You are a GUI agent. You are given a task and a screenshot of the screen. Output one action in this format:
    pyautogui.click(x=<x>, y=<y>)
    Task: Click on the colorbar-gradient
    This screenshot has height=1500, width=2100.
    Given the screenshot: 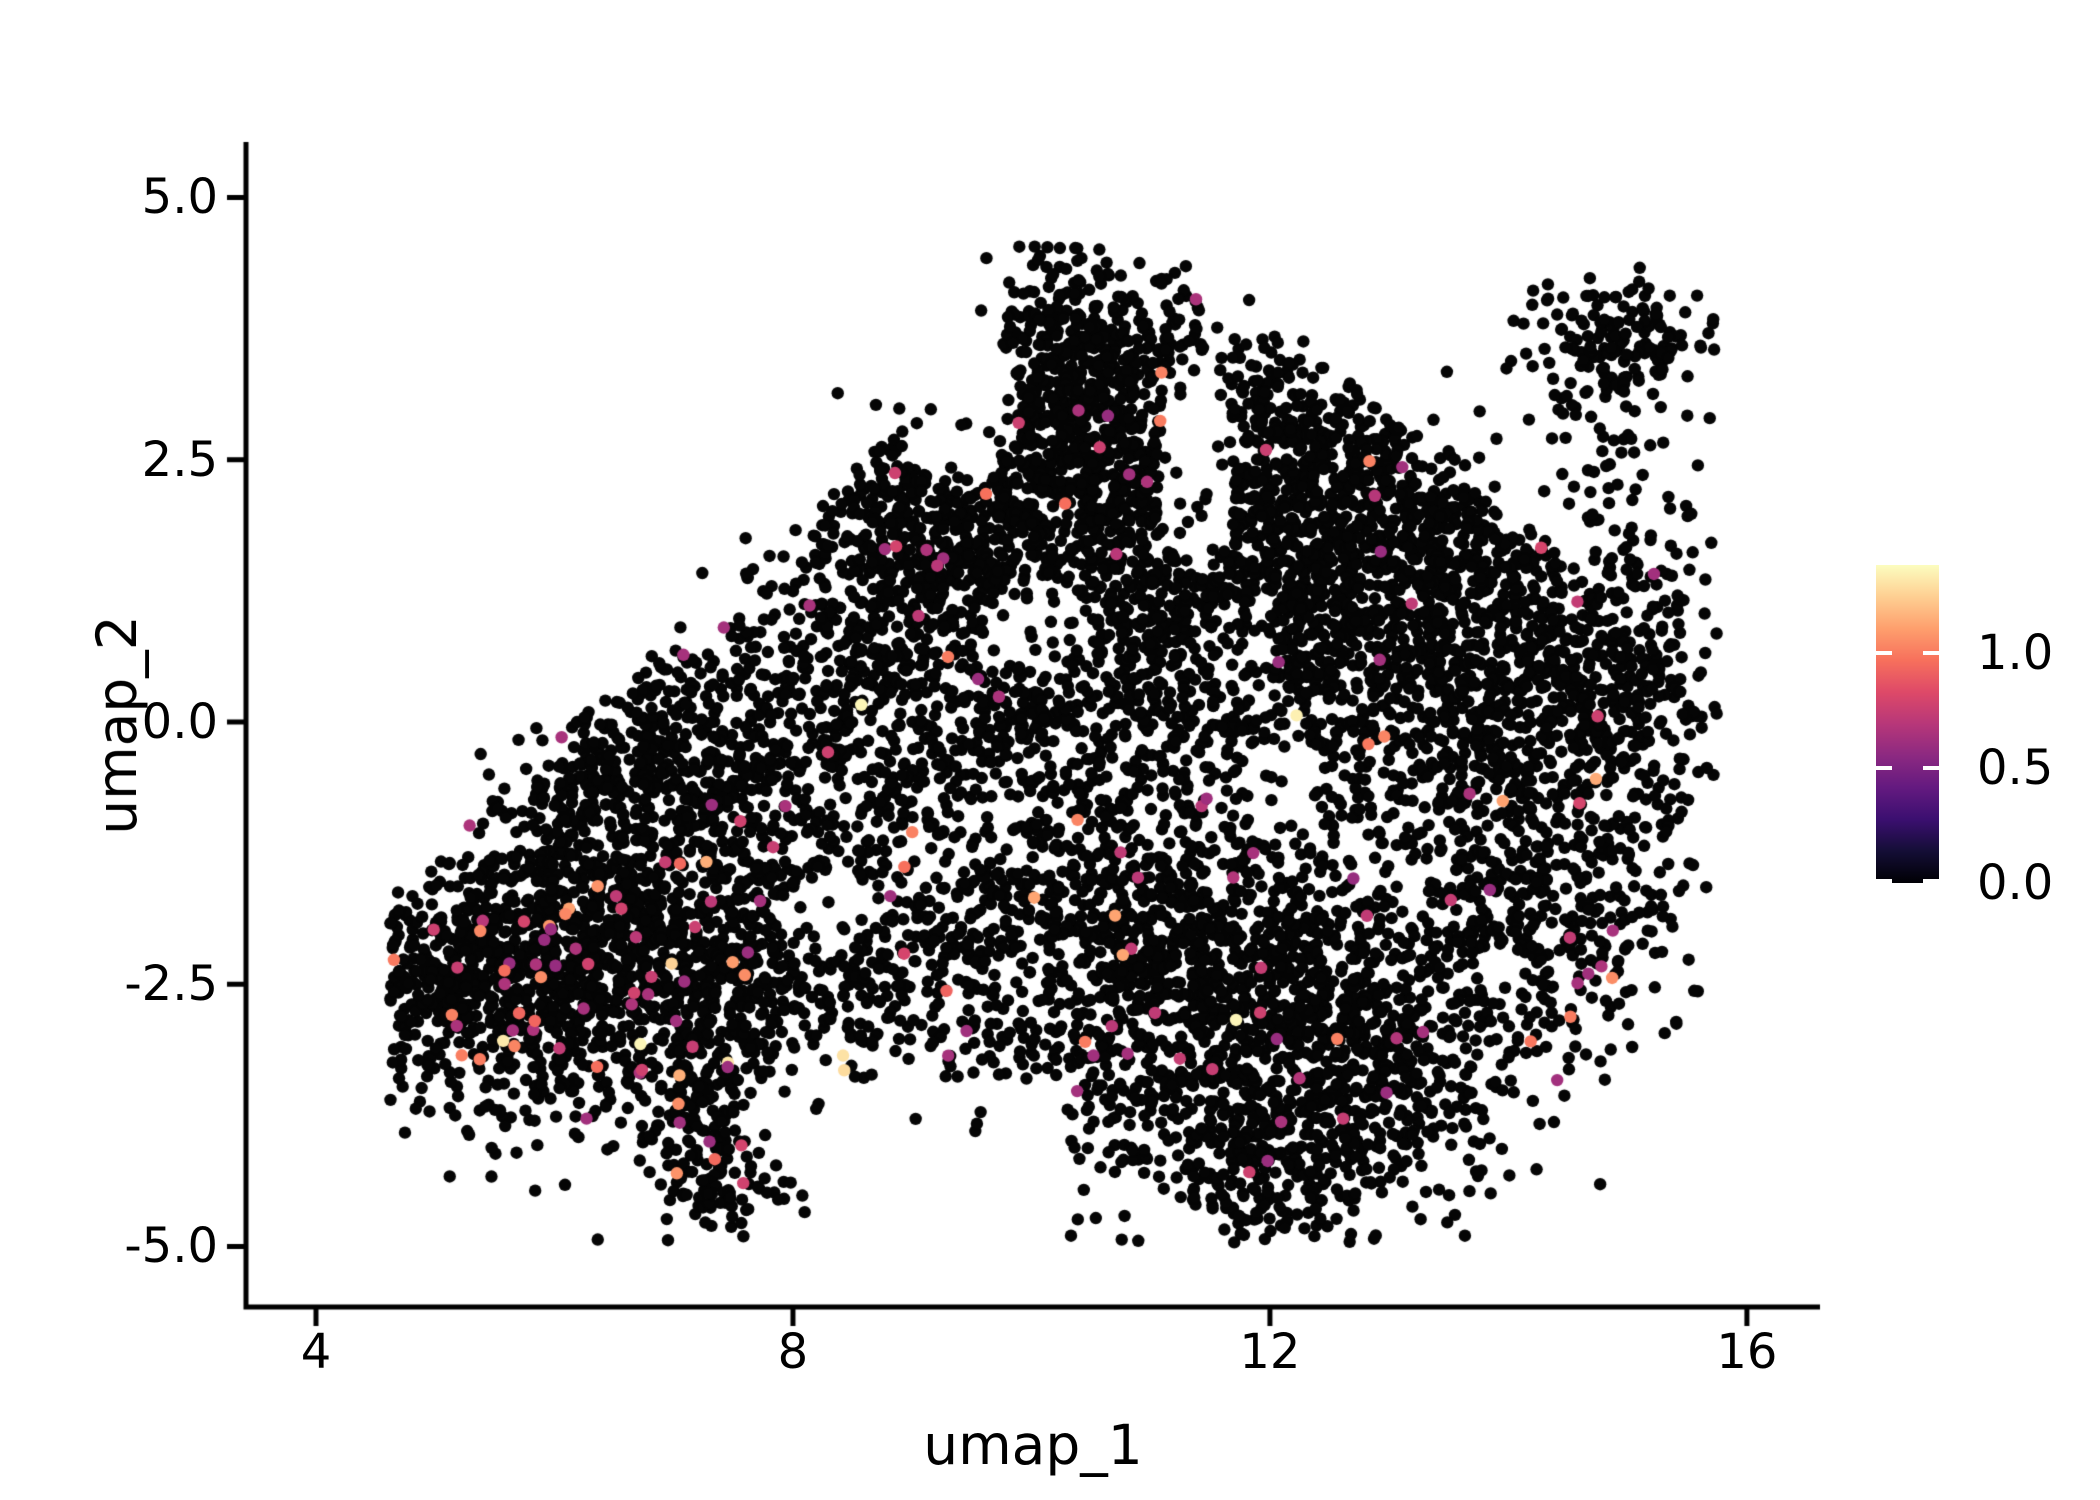 What is the action you would take?
    pyautogui.click(x=1907, y=724)
    